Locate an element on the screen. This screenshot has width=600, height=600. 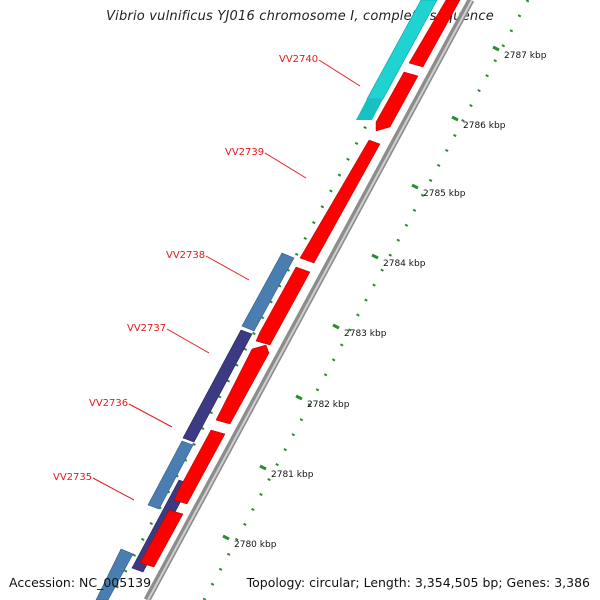
cds-vv2738 is located at coordinates (283, 306).